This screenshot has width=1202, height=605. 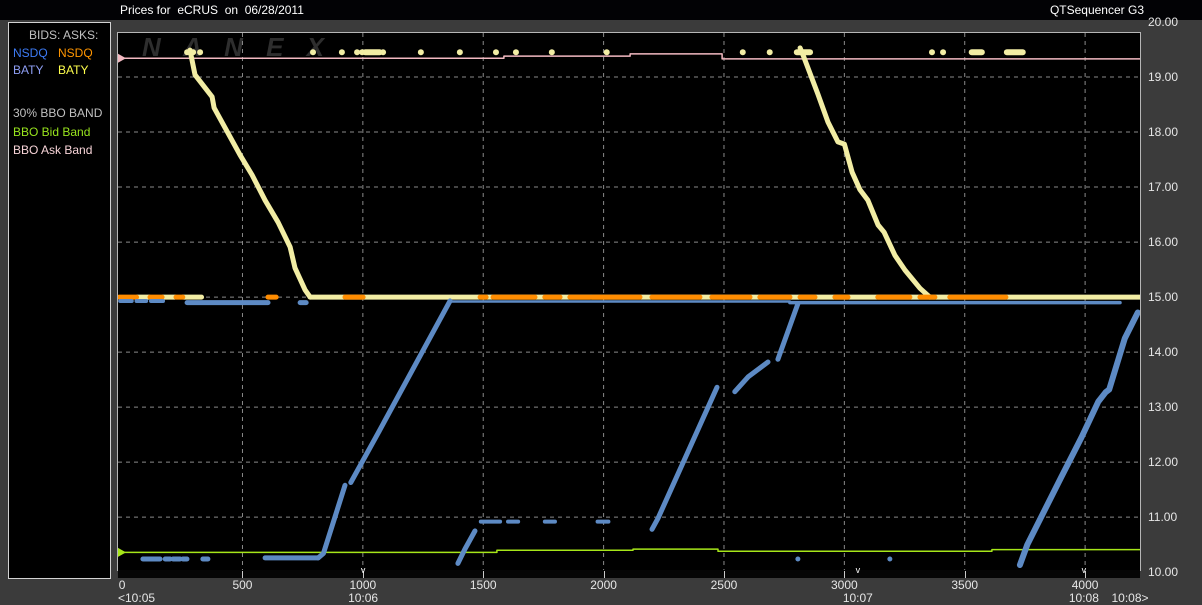 What do you see at coordinates (237, 47) in the screenshot?
I see `nanex-watermark: N A N E X` at bounding box center [237, 47].